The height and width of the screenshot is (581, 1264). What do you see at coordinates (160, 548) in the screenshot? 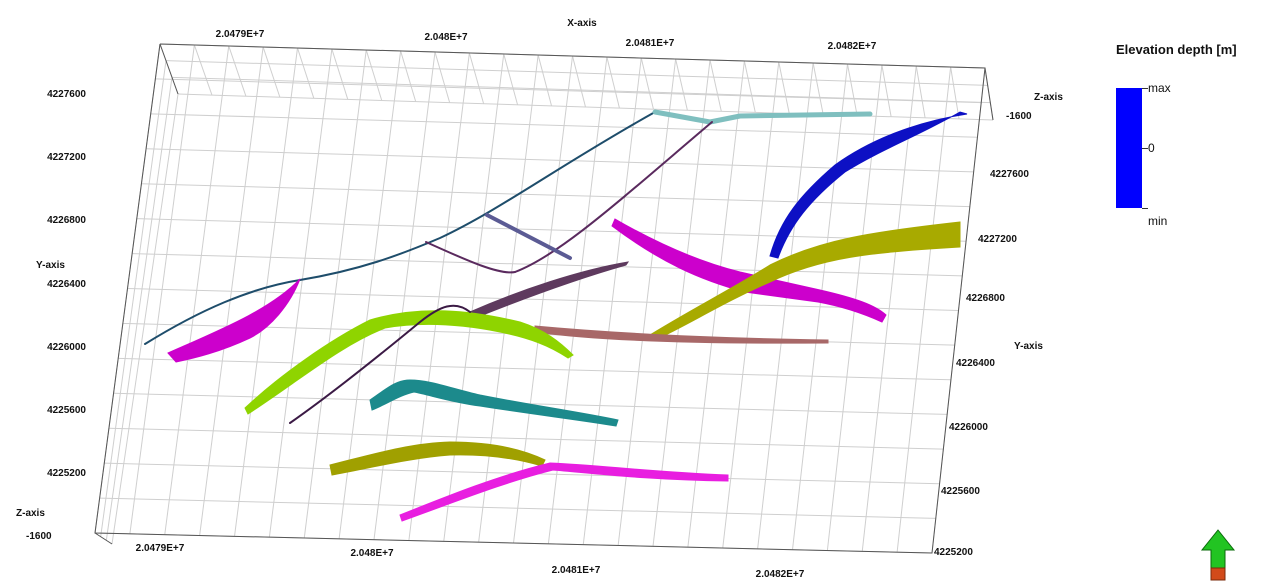
I see `x-tick-bottom: 2.0479E+7` at bounding box center [160, 548].